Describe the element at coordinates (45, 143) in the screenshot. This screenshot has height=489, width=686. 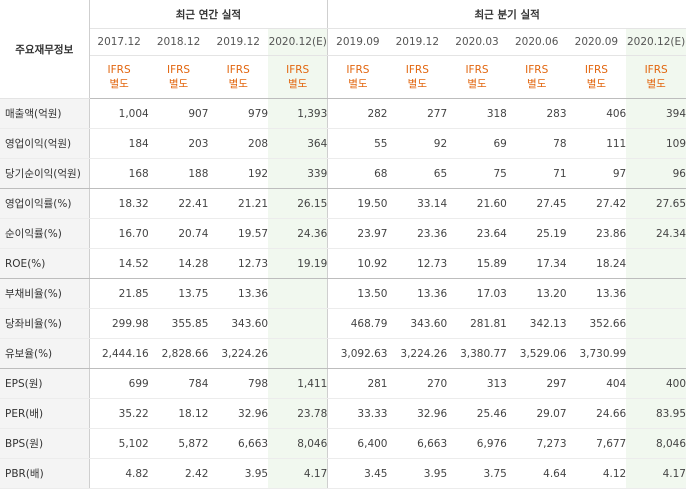
I see `row-label: 영업이익(억원)` at that location.